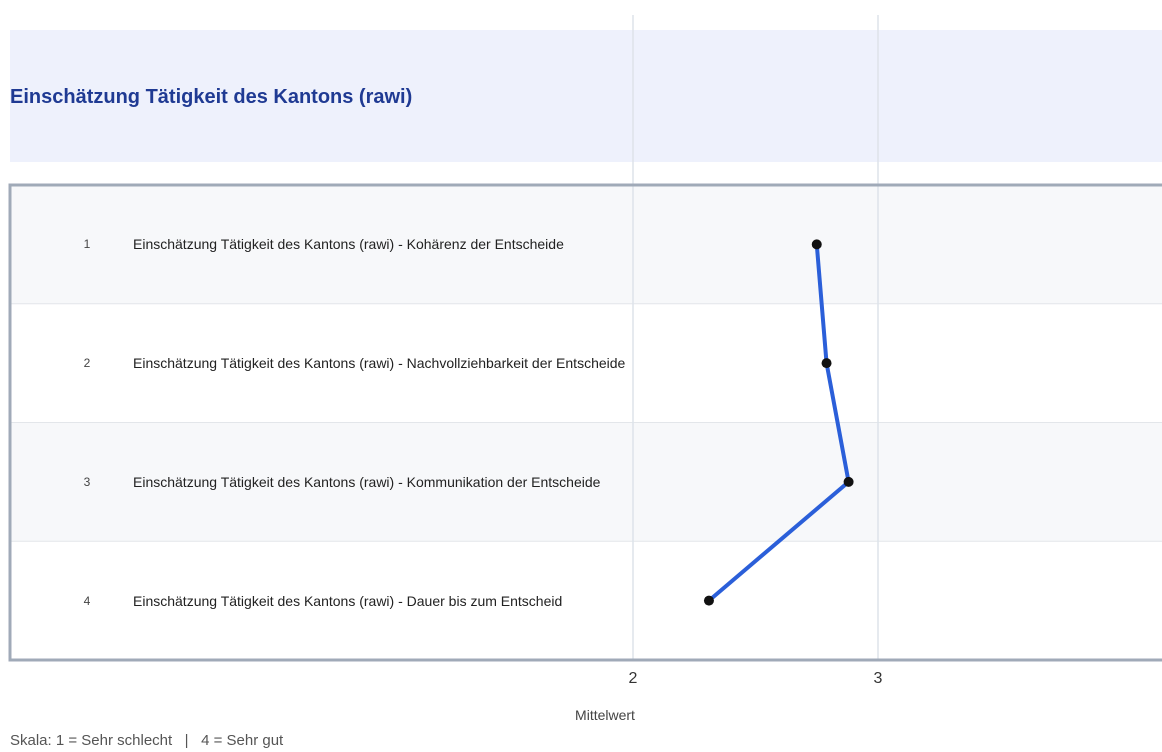  Describe the element at coordinates (633, 678) in the screenshot. I see `x-tick-label: 2` at that location.